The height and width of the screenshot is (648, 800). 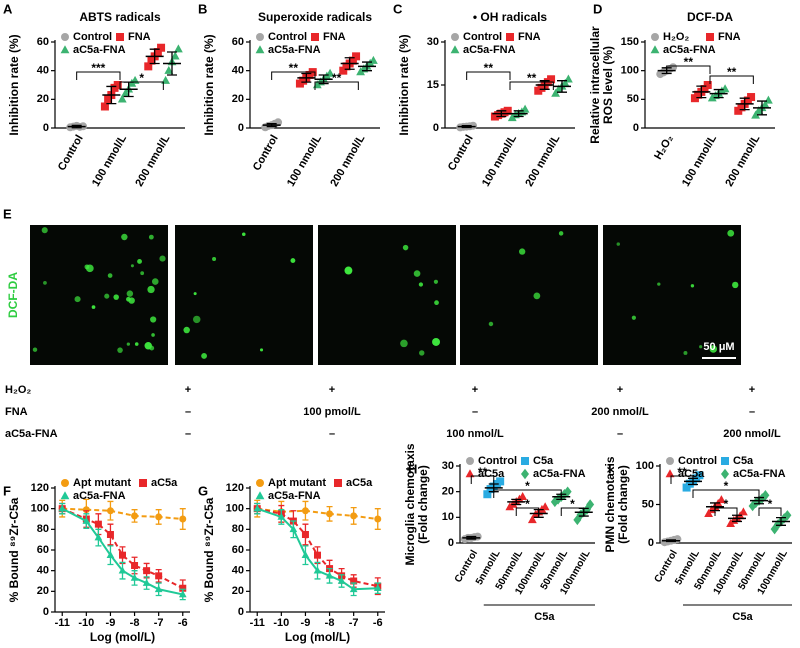 I want to click on y-axis-label: (Fold change), so click(x=423, y=504).